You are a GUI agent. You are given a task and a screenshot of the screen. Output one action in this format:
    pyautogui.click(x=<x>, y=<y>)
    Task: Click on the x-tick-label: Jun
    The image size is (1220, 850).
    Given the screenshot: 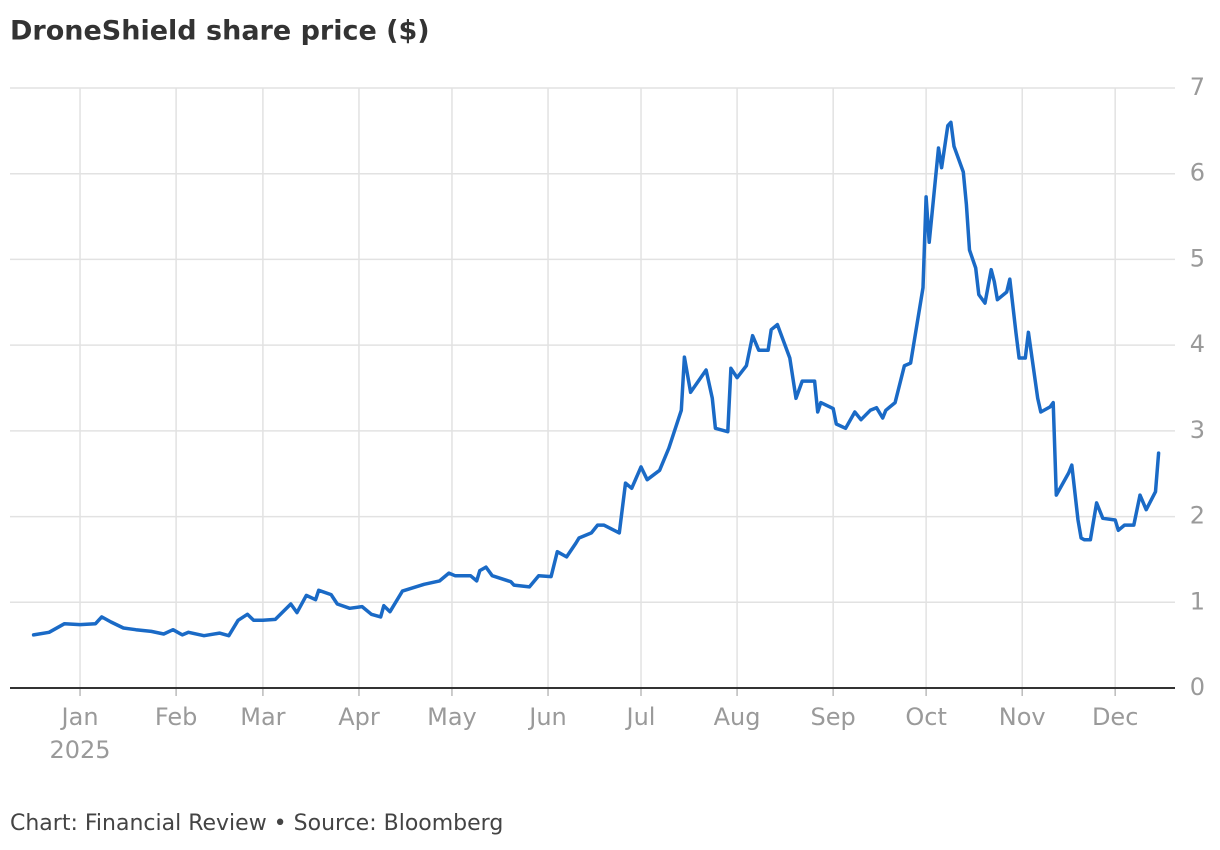 What is the action you would take?
    pyautogui.click(x=547, y=717)
    